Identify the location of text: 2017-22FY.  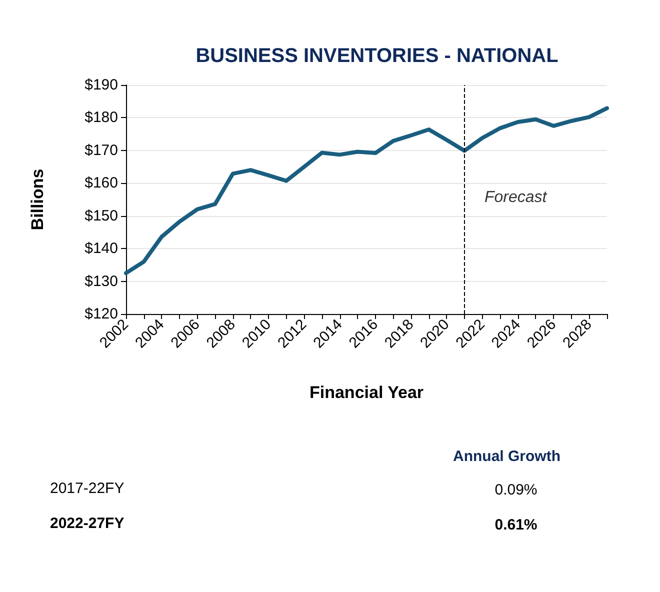
(87, 488).